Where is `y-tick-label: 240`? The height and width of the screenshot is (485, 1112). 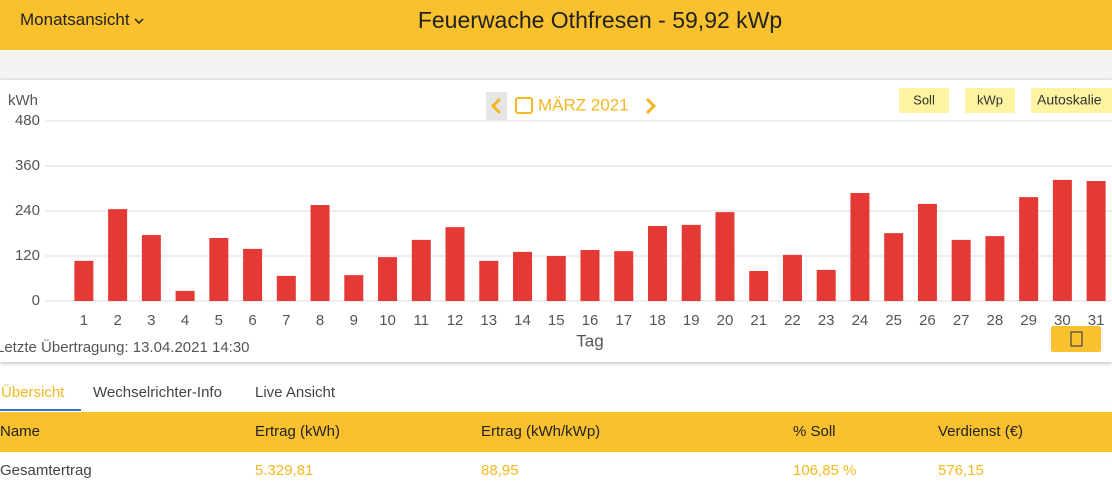 y-tick-label: 240 is located at coordinates (27, 210).